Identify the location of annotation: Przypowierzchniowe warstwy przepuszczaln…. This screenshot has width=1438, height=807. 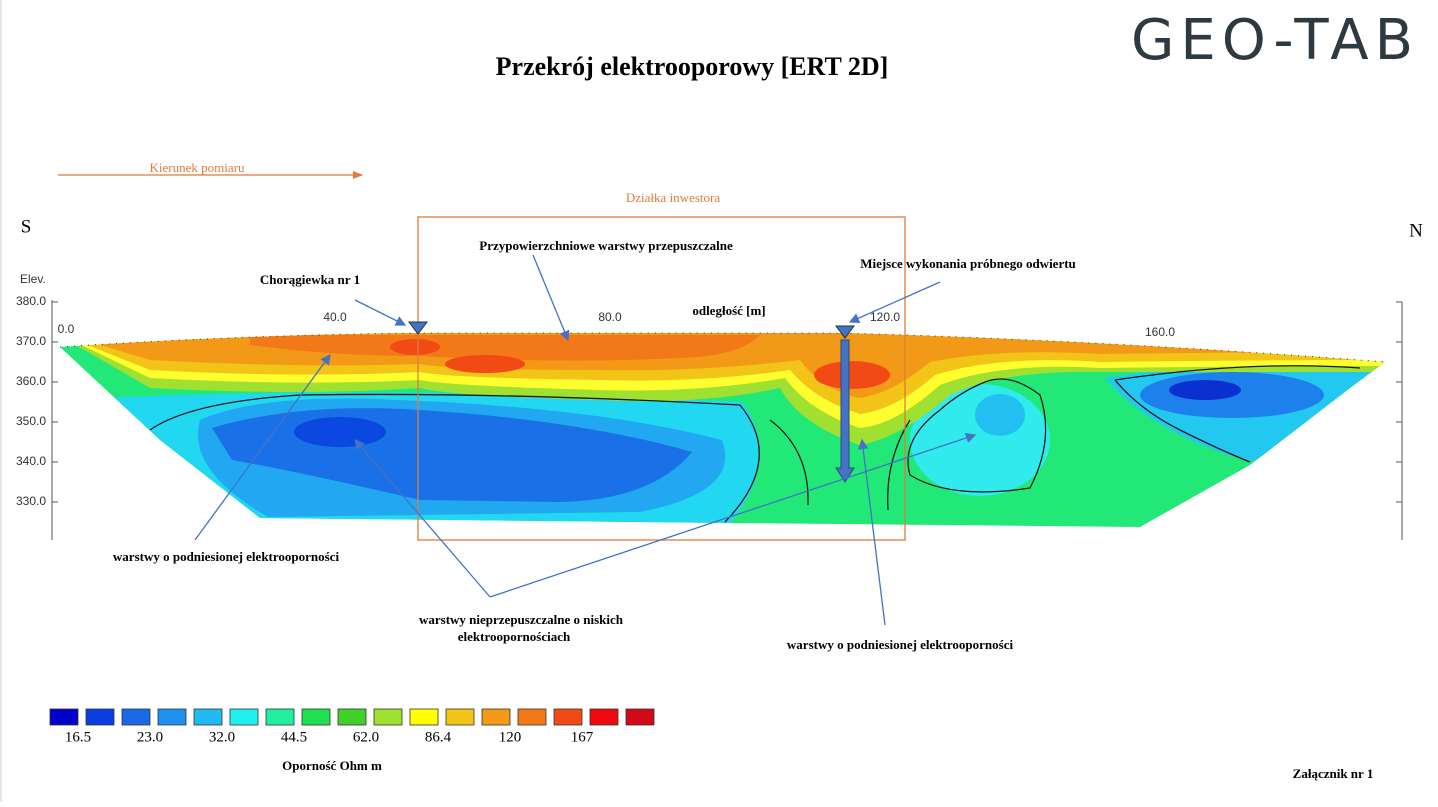
(606, 245).